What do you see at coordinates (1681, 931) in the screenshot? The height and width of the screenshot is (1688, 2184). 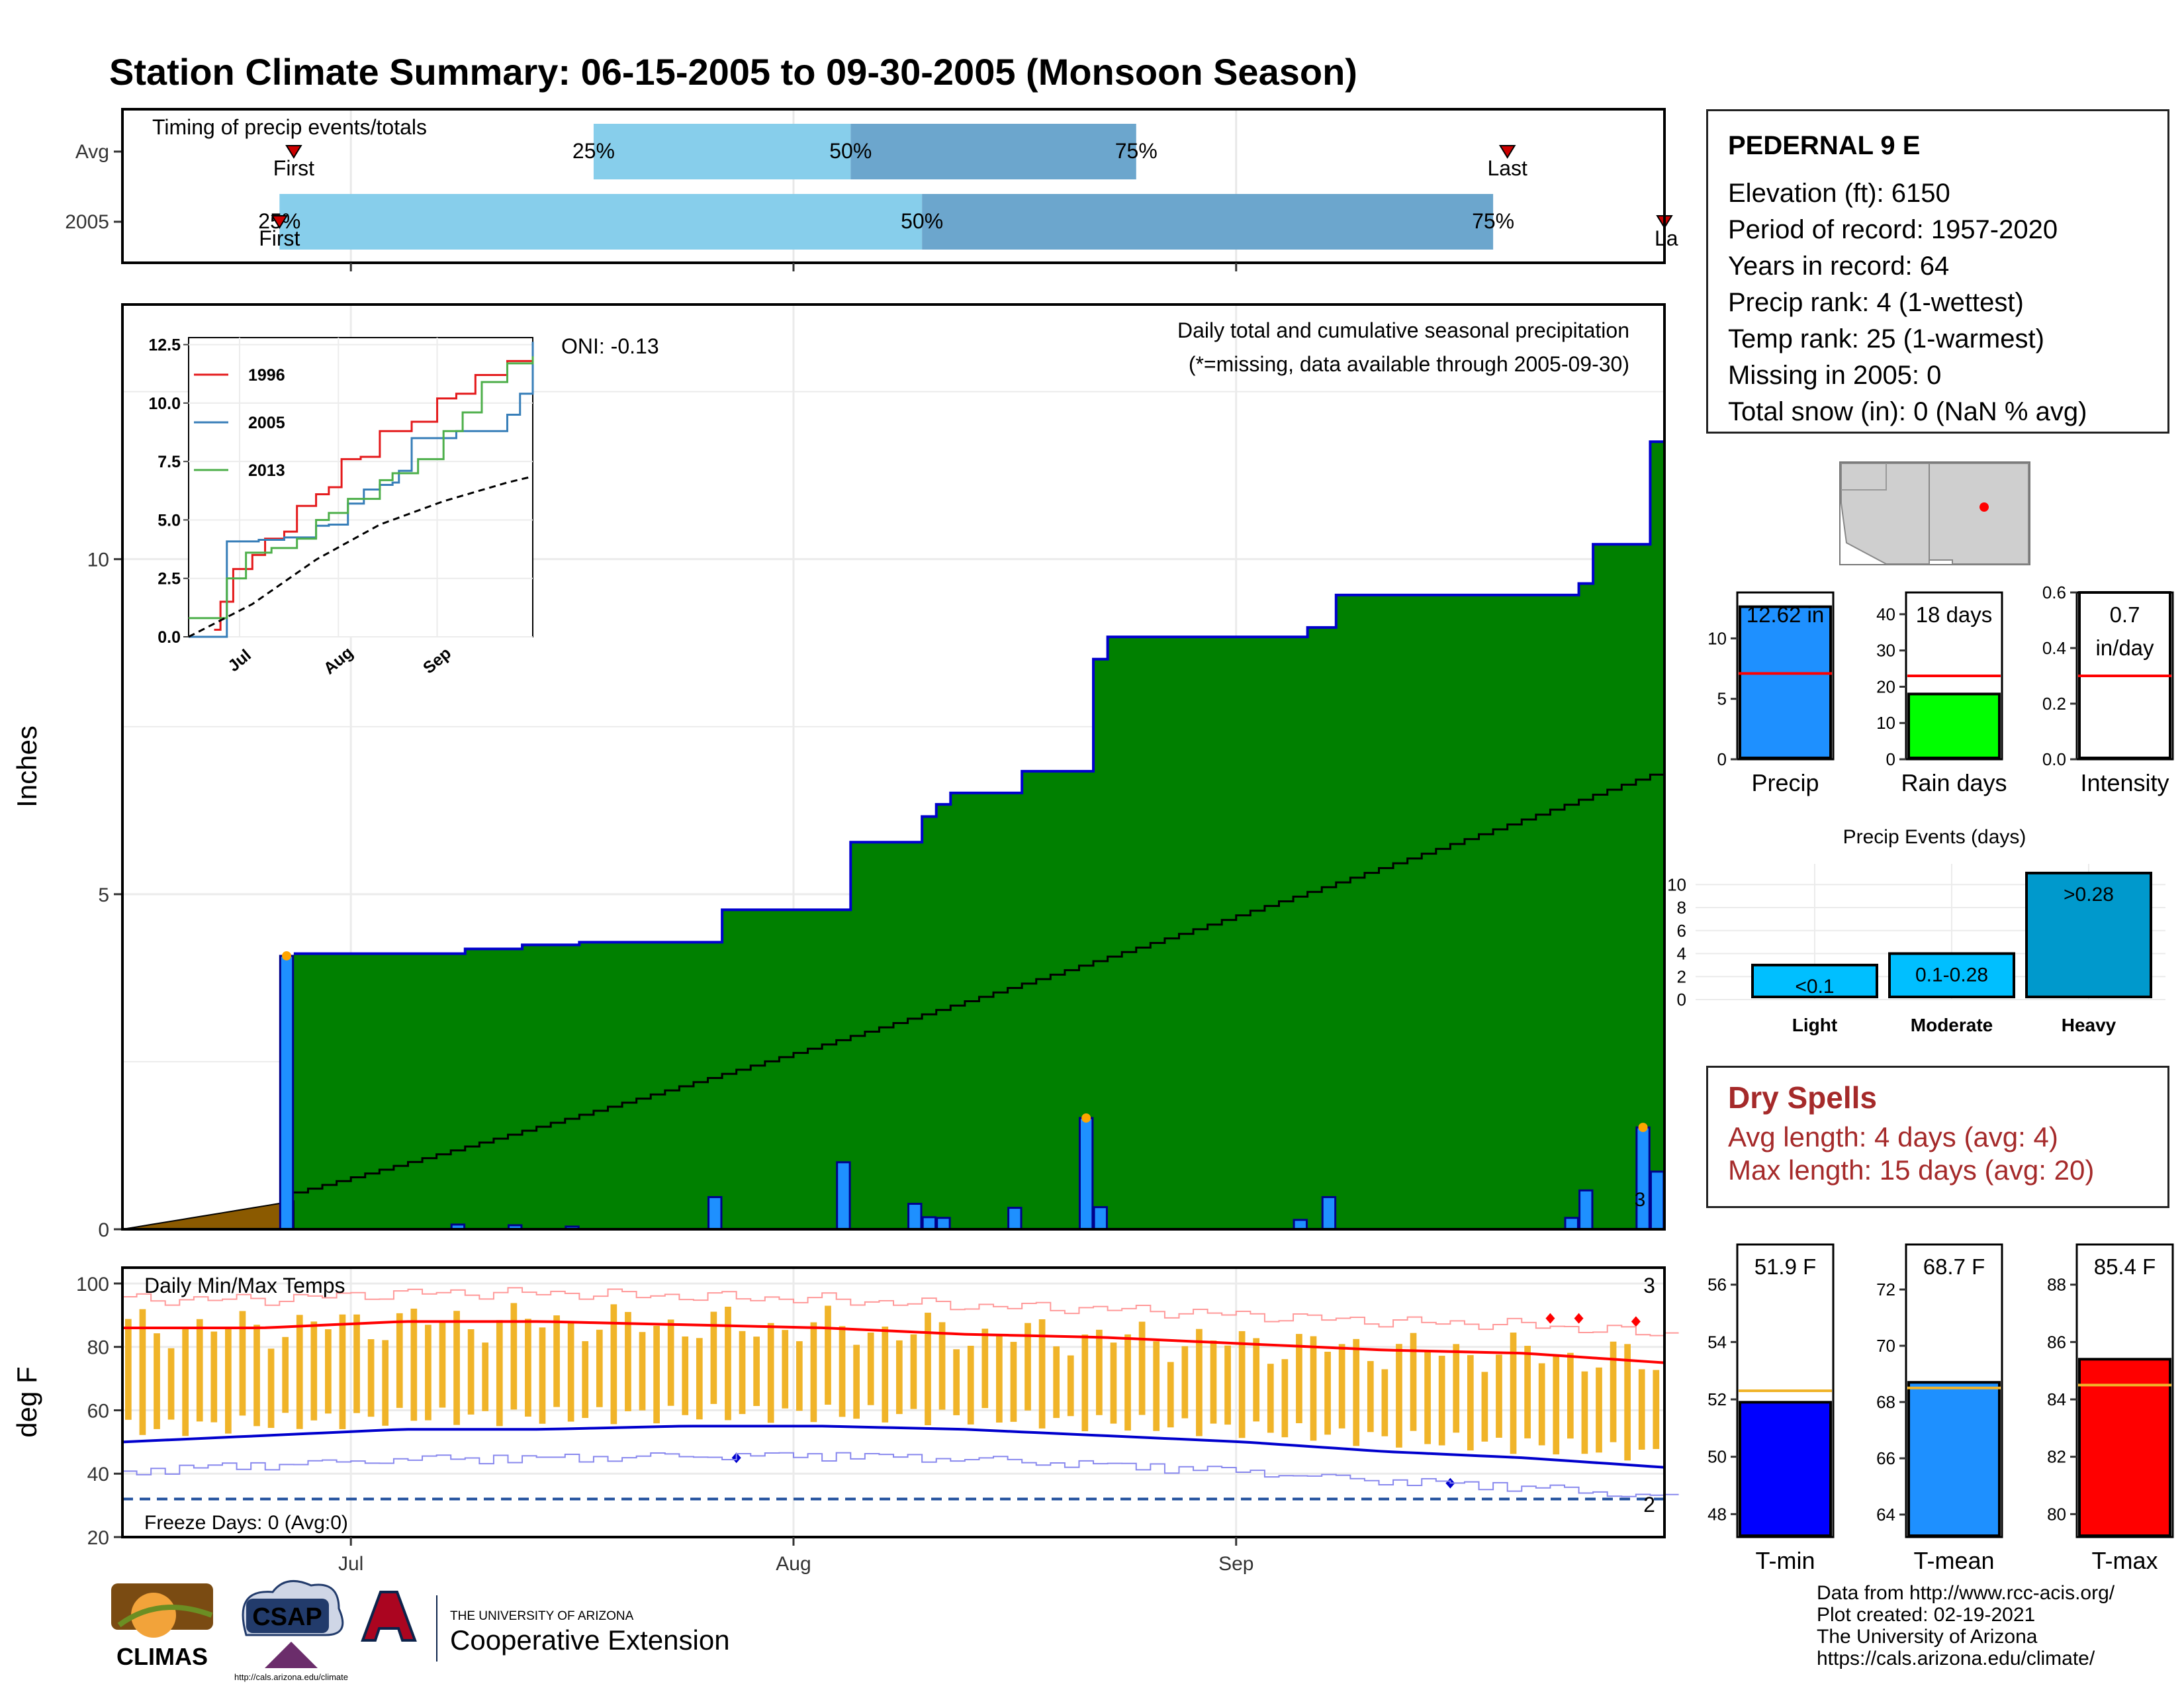 I see `events-y-tick: 6` at bounding box center [1681, 931].